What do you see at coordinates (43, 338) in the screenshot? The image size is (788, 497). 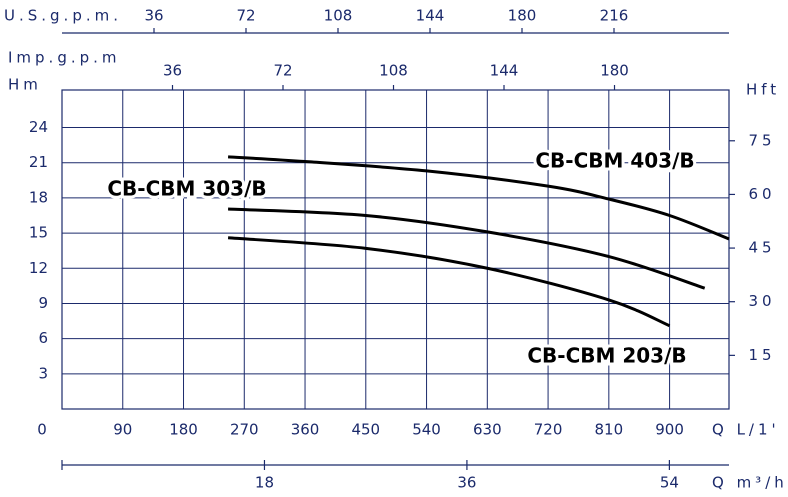 I see `y-tick-label: 6` at bounding box center [43, 338].